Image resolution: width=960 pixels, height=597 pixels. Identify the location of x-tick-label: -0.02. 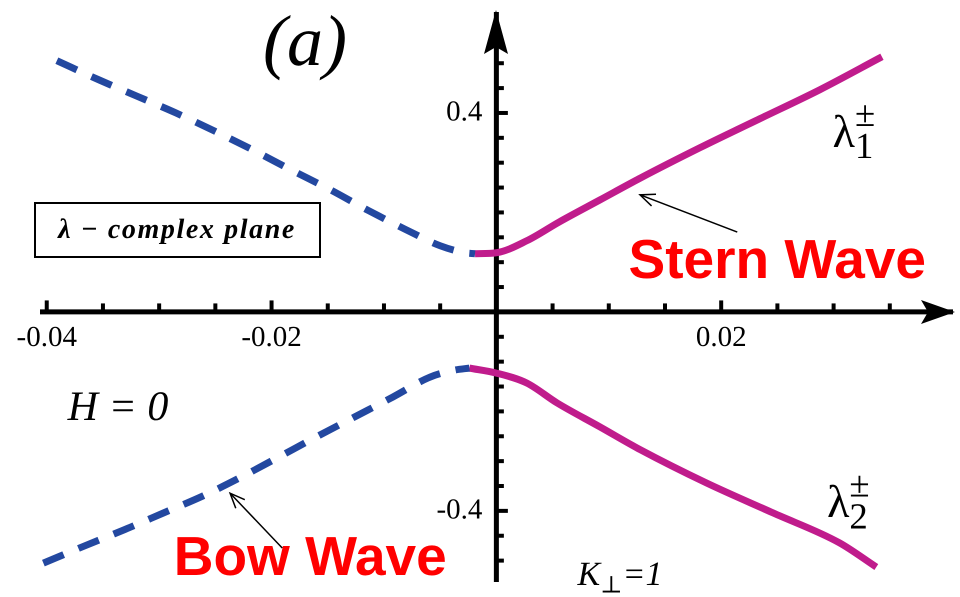
(271, 337).